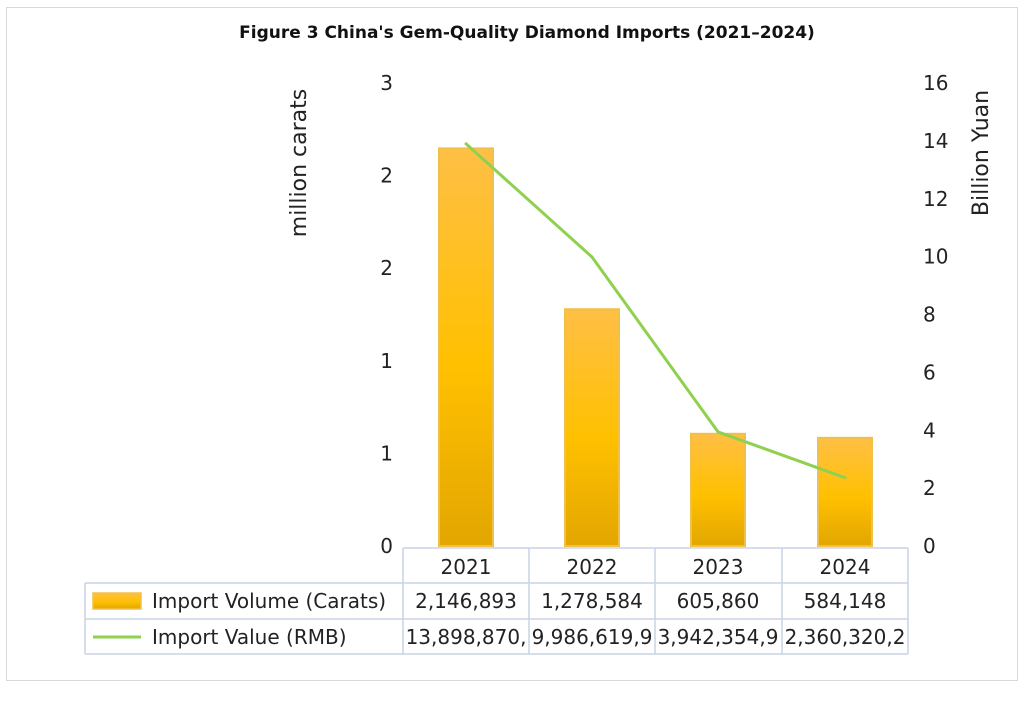 The image size is (1024, 701). What do you see at coordinates (929, 488) in the screenshot?
I see `y-right-tick-label: 2` at bounding box center [929, 488].